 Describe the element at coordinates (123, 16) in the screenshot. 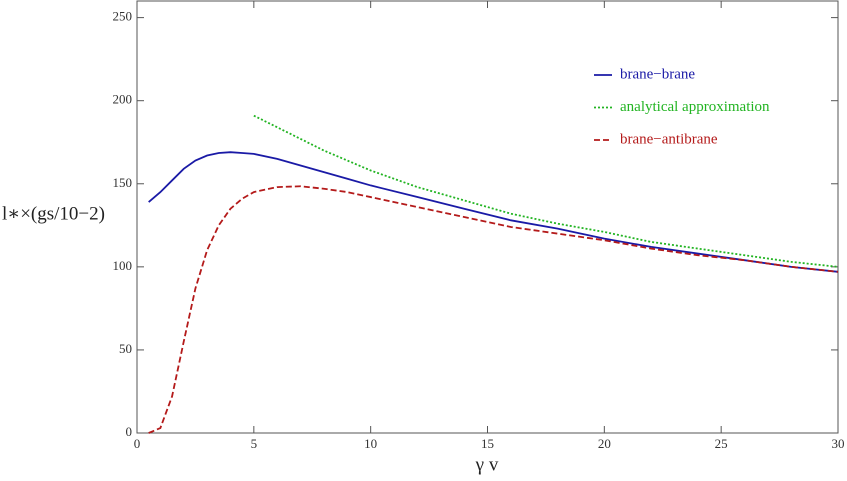

I see `y-tick-label: 250` at that location.